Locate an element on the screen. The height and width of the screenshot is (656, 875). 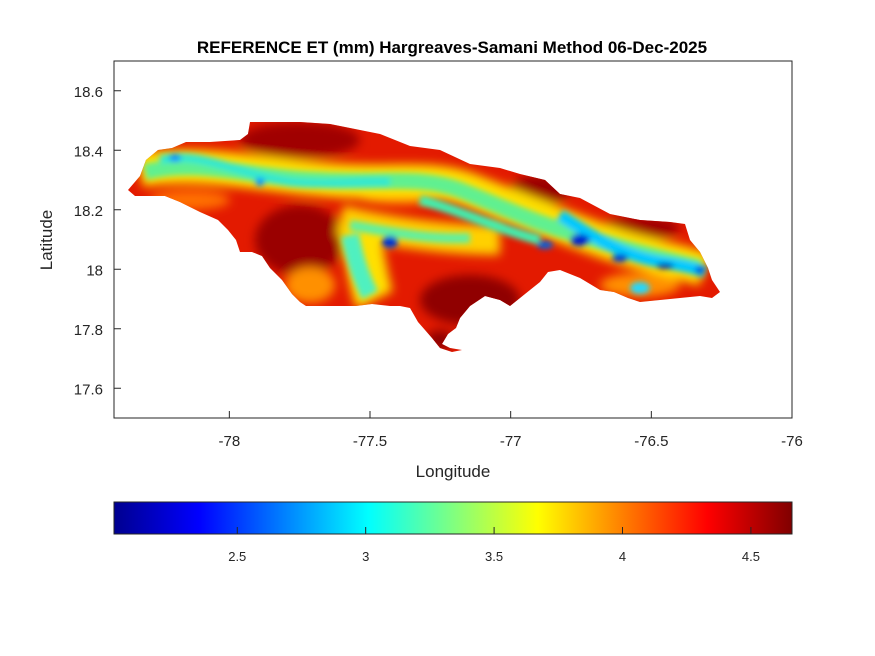
x-axis: -78 -77.5 -77 -76.5 -76 is located at coordinates (511, 430).